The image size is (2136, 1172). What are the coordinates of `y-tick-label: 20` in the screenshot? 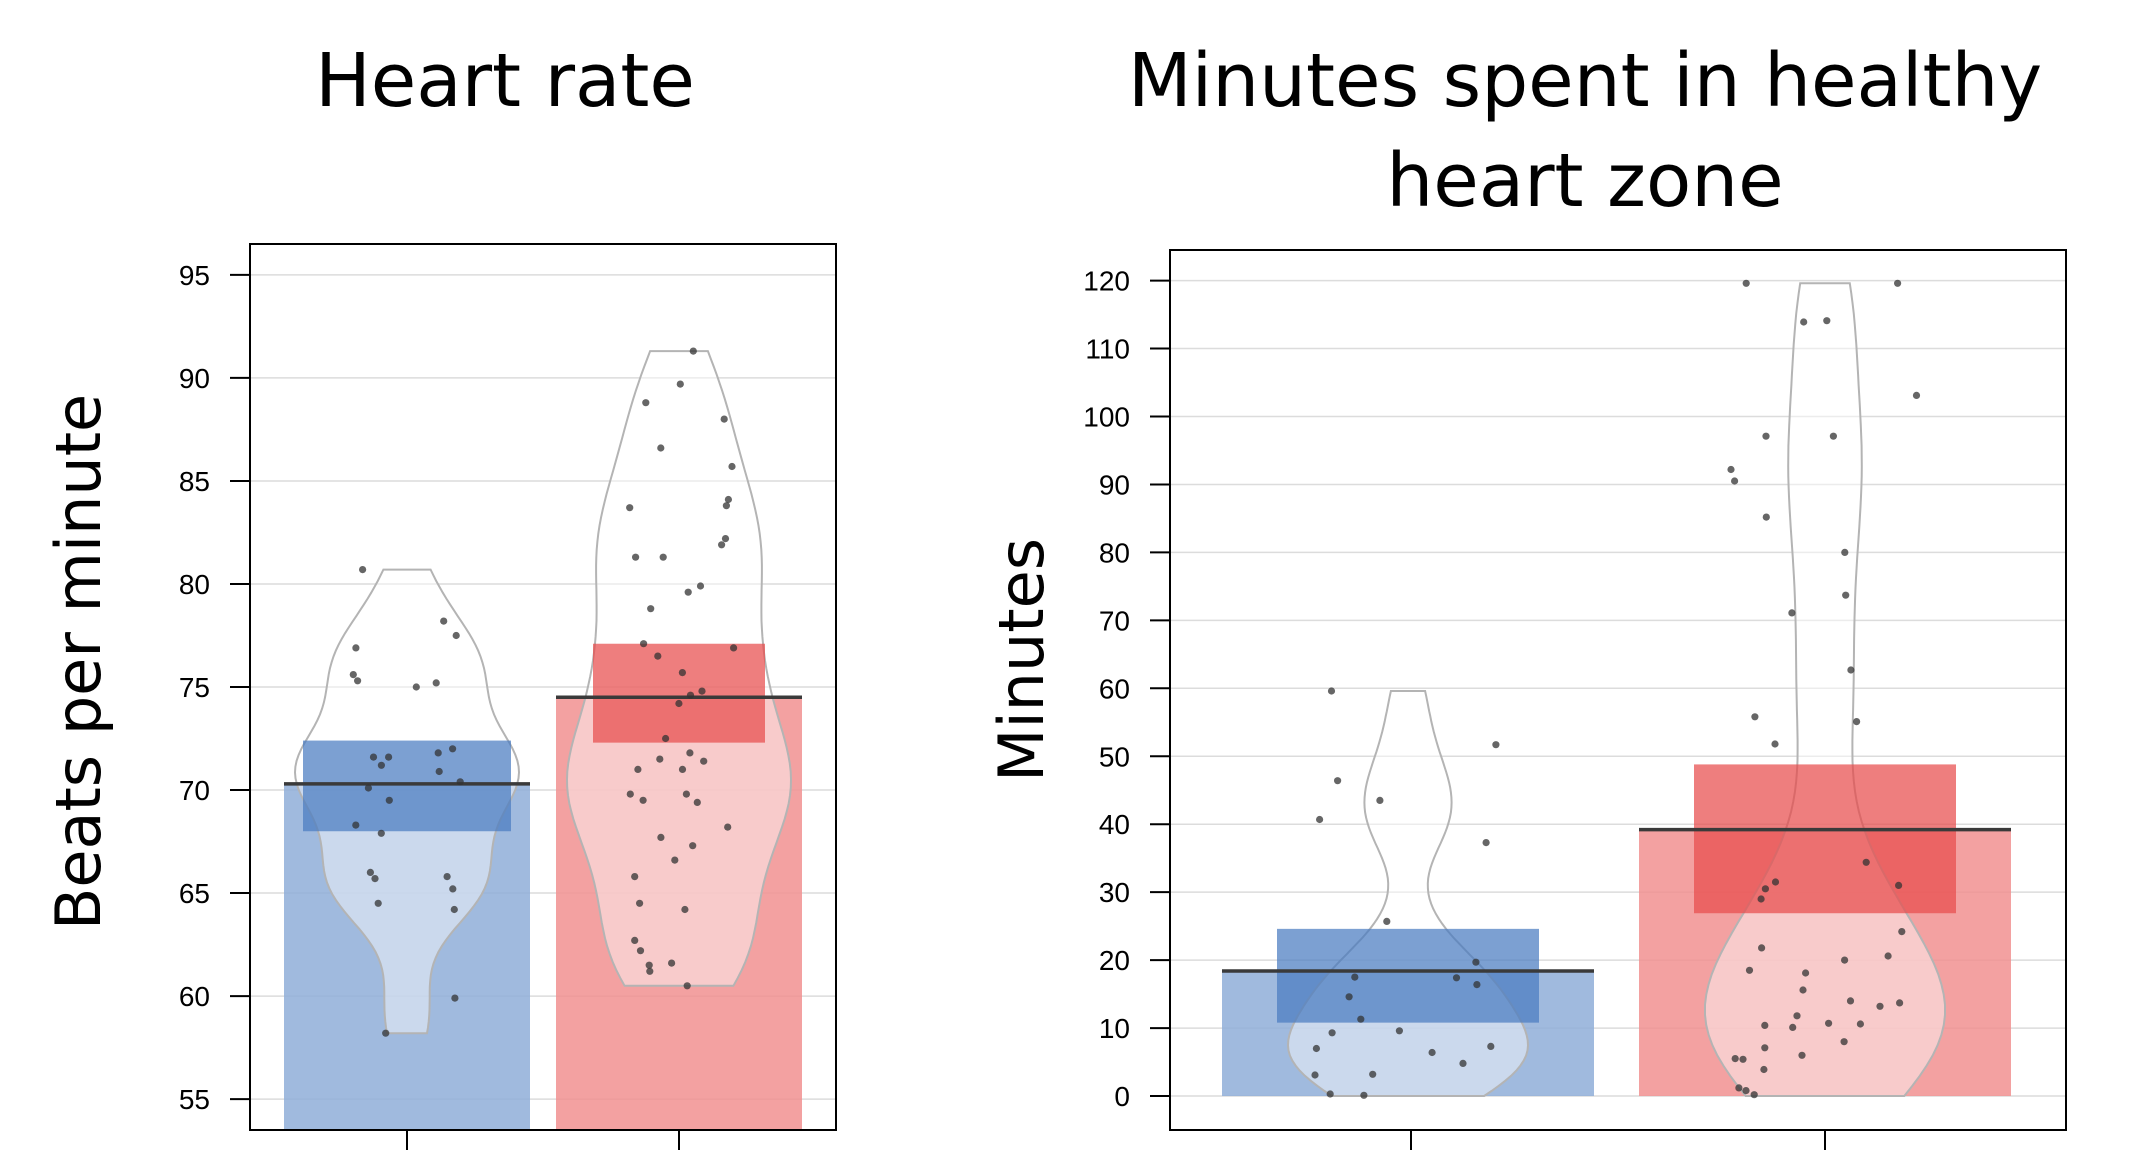 It's located at (1114, 960).